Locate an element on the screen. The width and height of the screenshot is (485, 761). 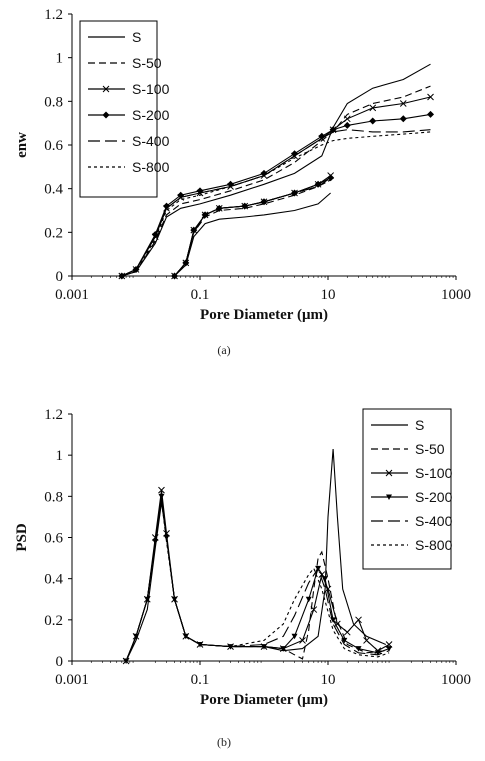
chart-b-y-tick-label: 1.2 is located at coordinates (53, 415).